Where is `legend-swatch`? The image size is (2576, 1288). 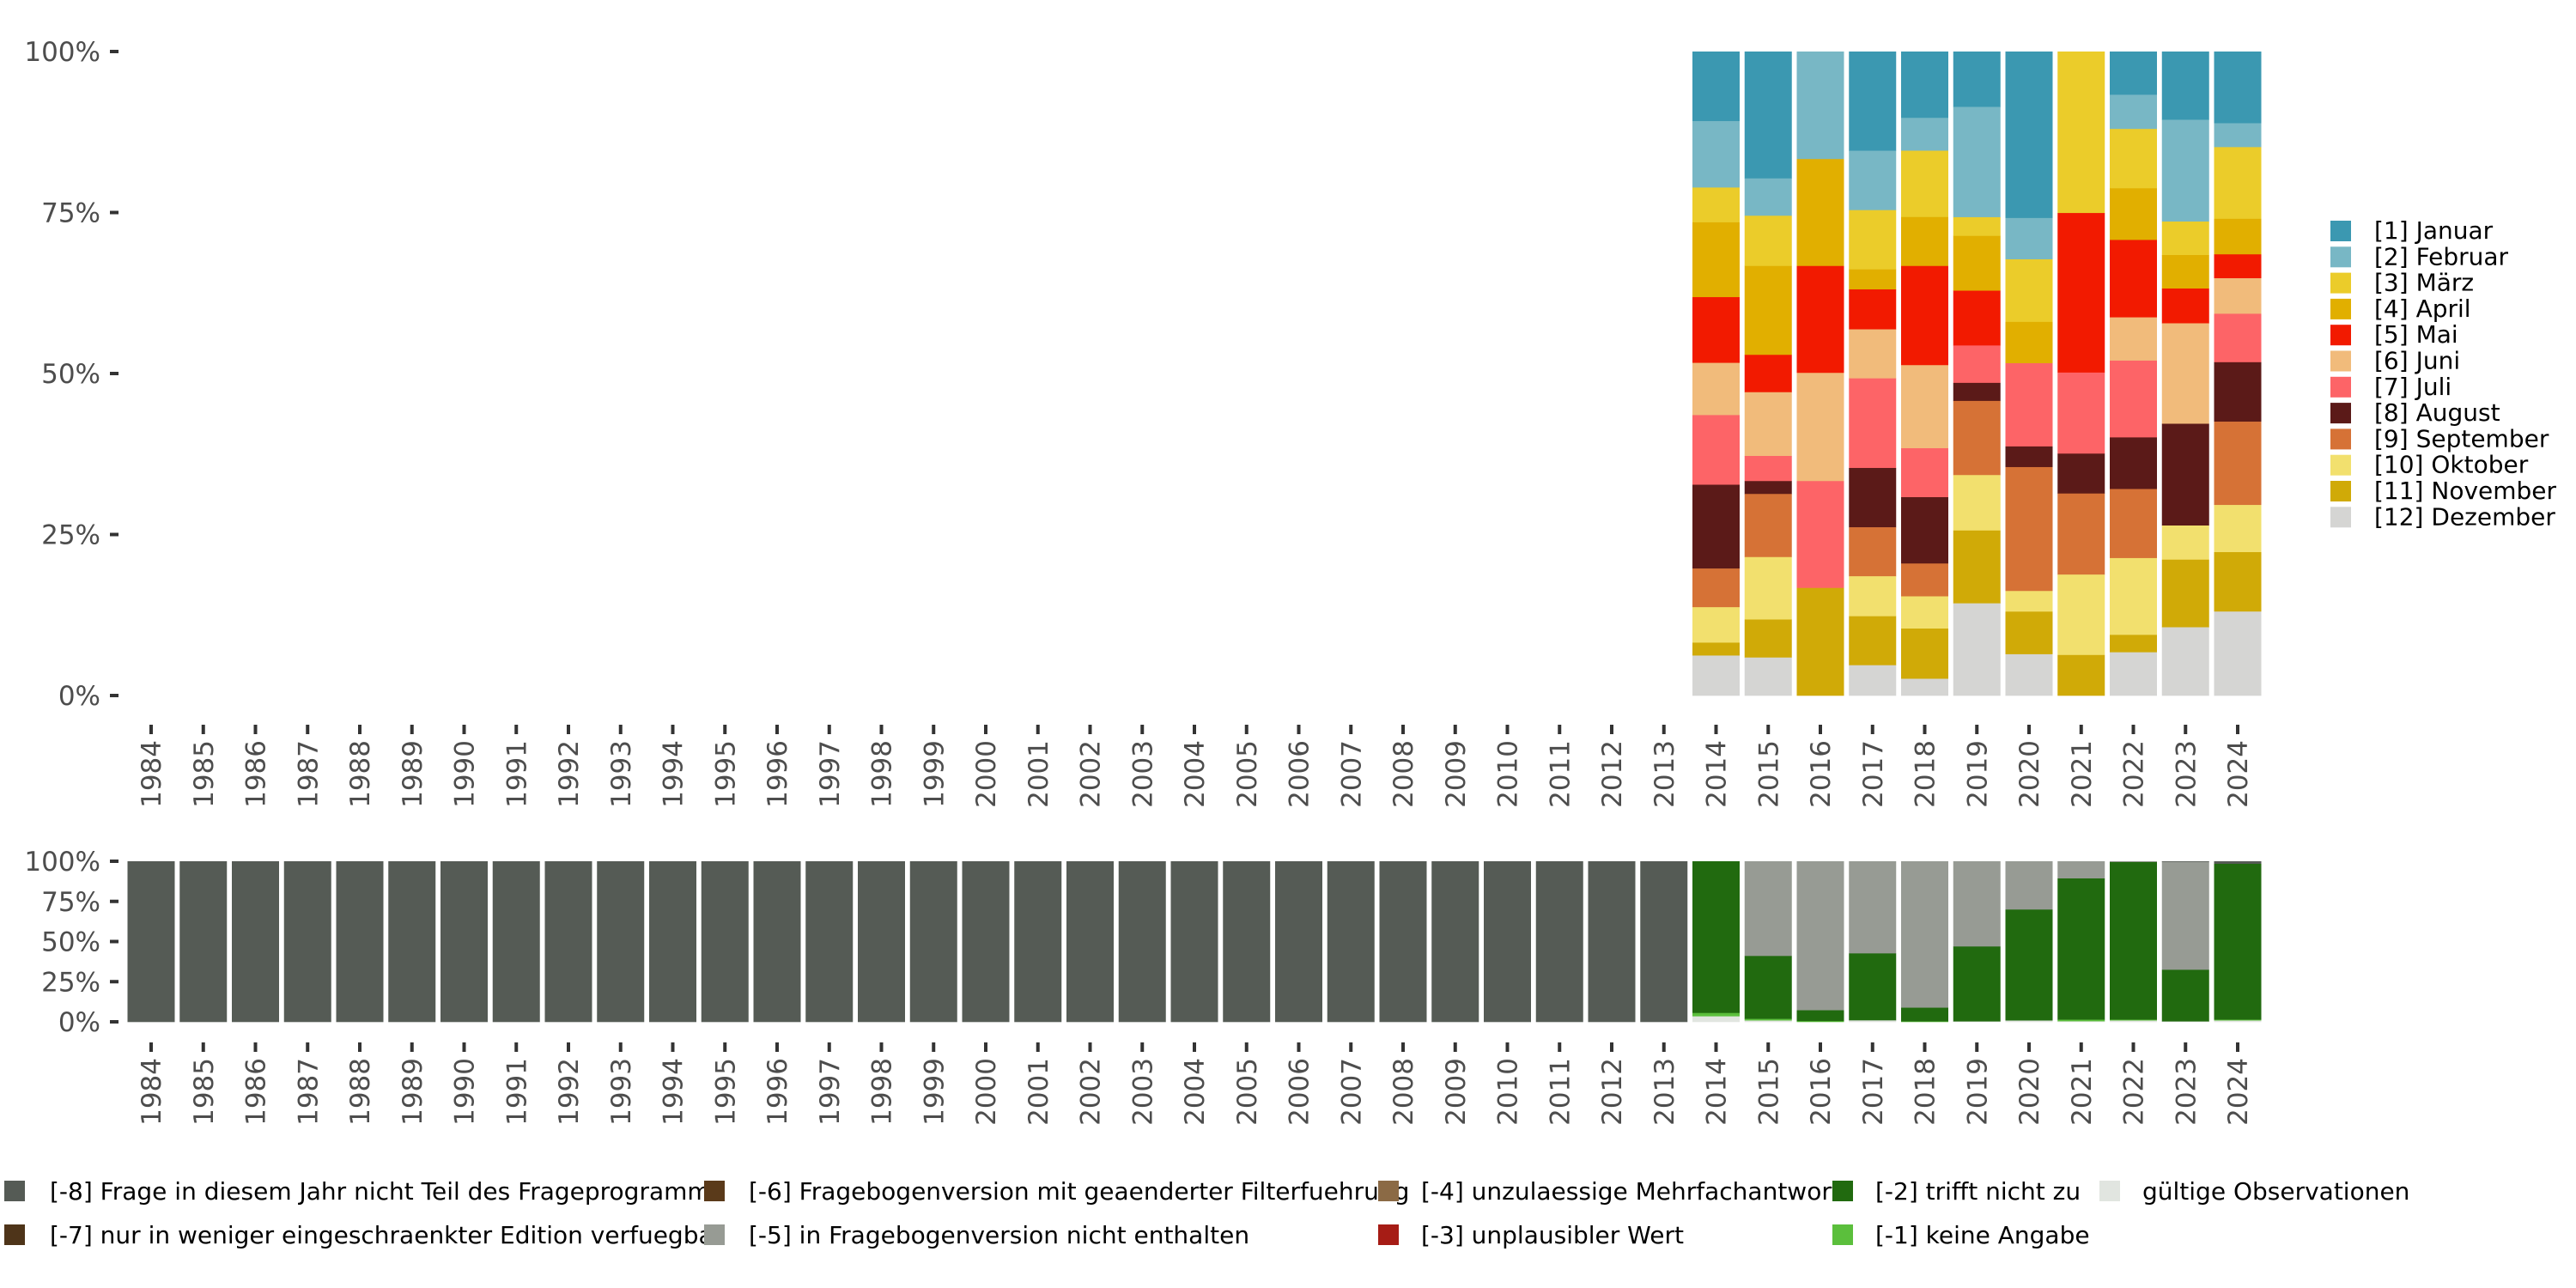
legend-swatch is located at coordinates (2340, 413).